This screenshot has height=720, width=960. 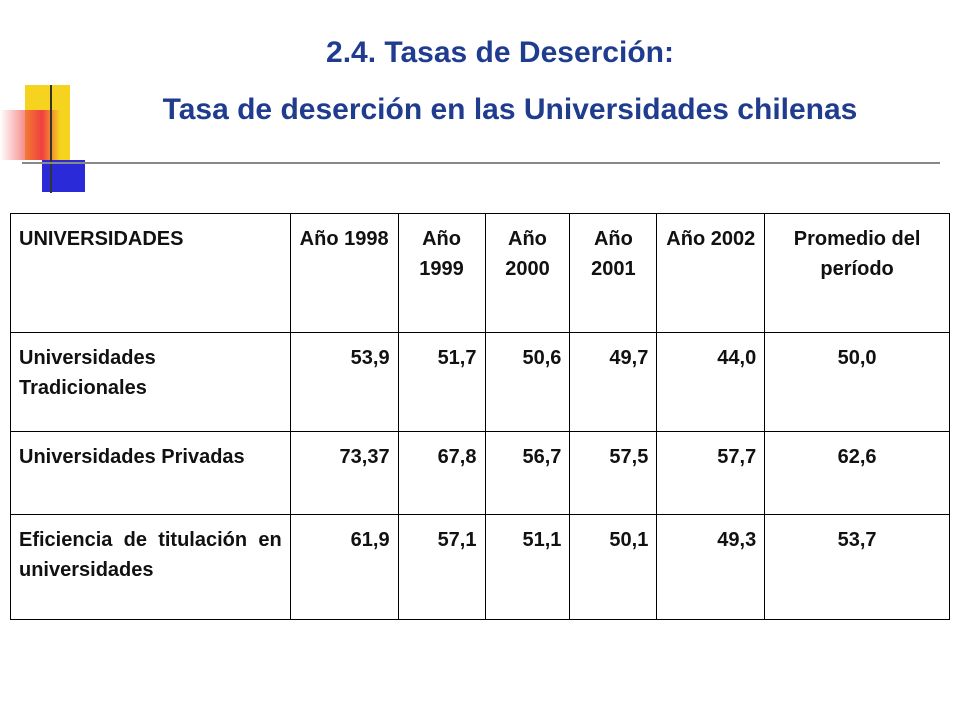 What do you see at coordinates (527, 273) in the screenshot?
I see `header-cell: Año 2000` at bounding box center [527, 273].